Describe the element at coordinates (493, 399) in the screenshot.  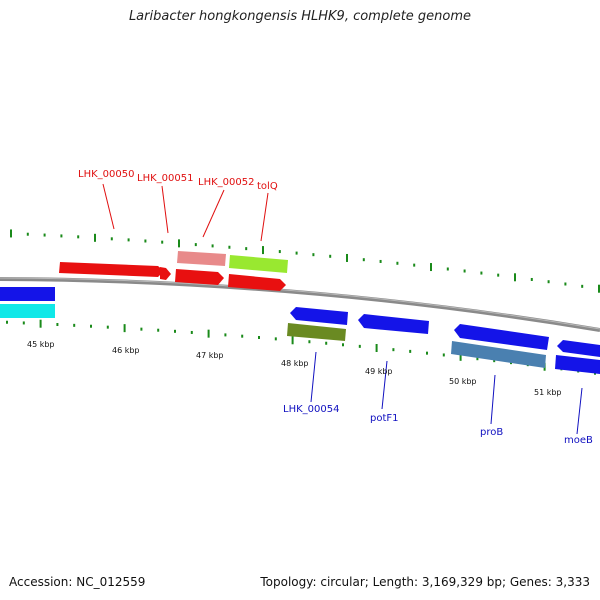
I see `leader-prob` at that location.